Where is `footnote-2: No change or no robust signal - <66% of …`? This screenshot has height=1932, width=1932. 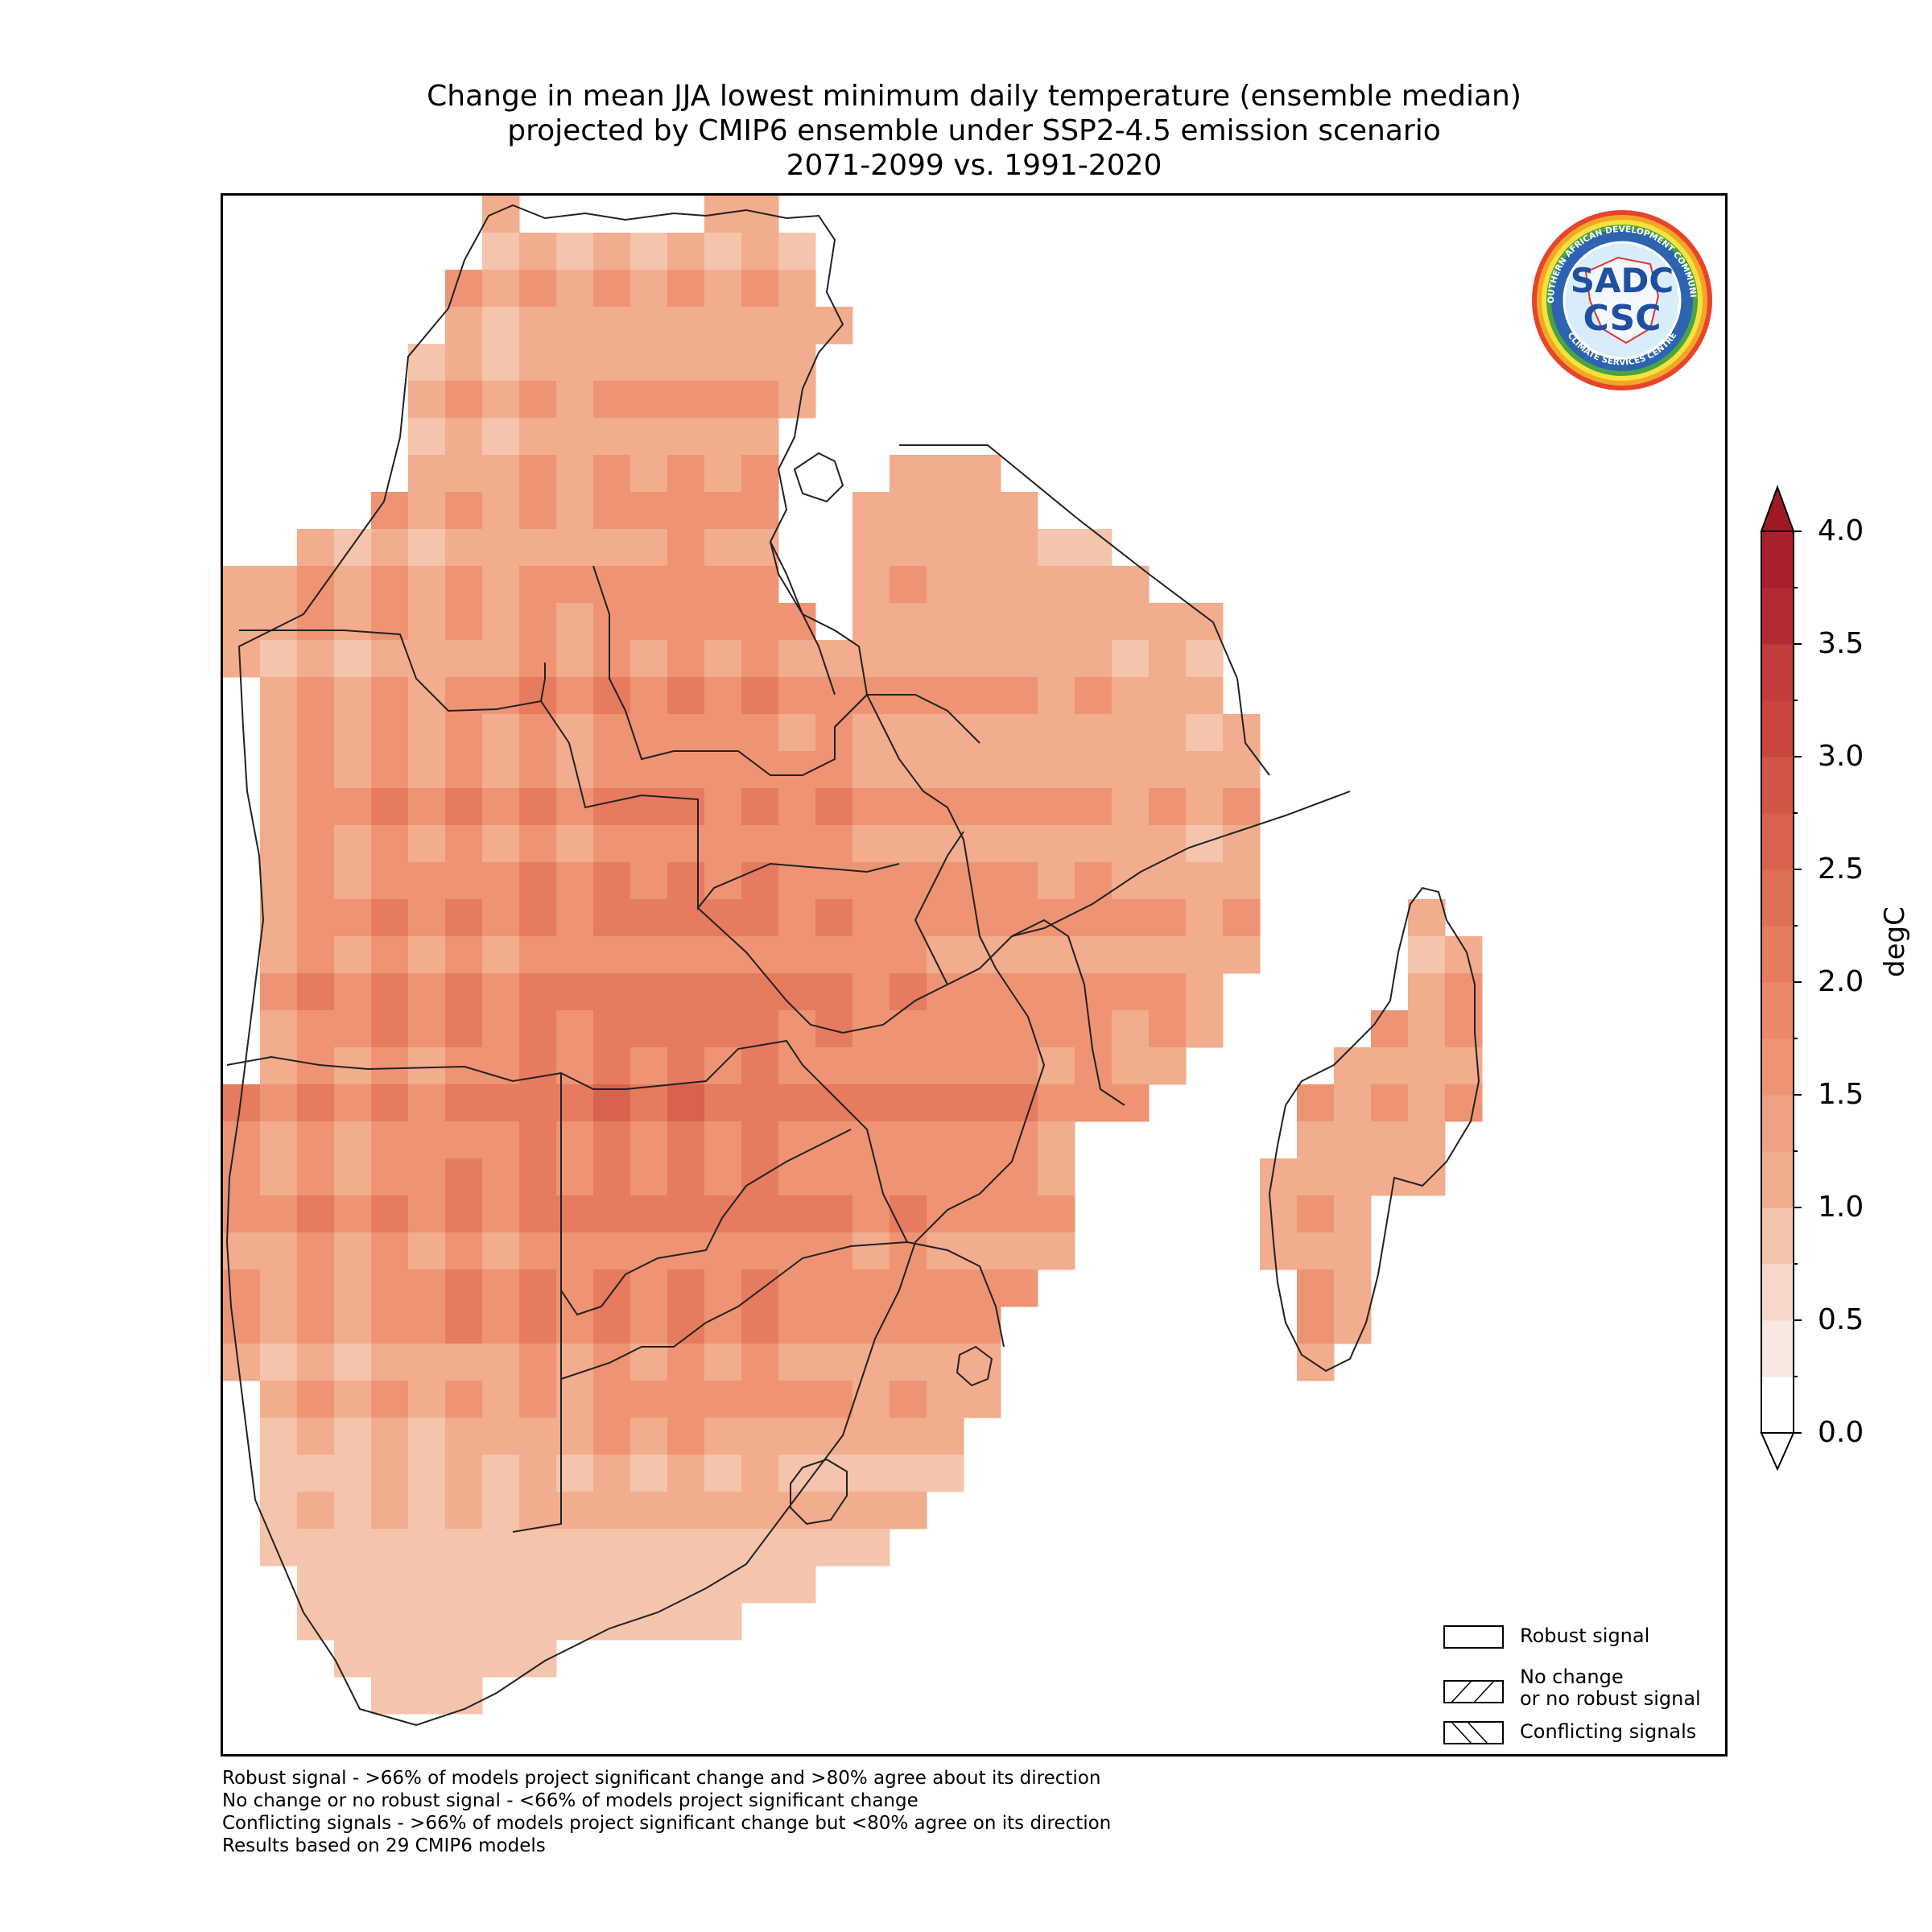
footnote-2: No change or no robust signal - <66% of … is located at coordinates (570, 1800).